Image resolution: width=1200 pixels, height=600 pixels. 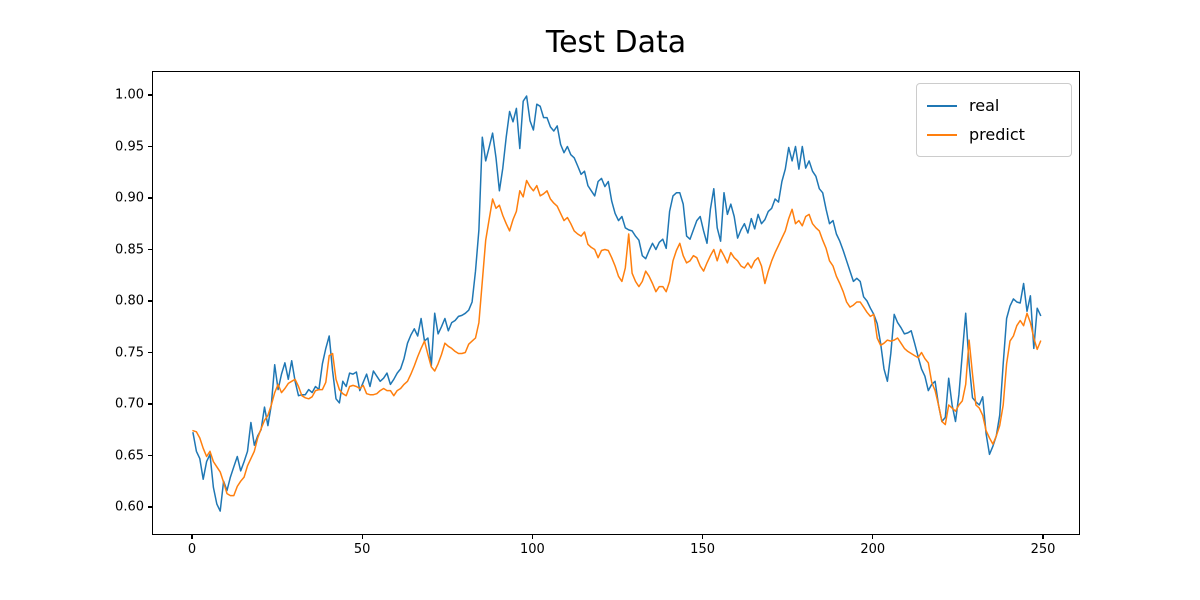 What do you see at coordinates (129, 507) in the screenshot?
I see `y-axis-tick-label: 0.60` at bounding box center [129, 507].